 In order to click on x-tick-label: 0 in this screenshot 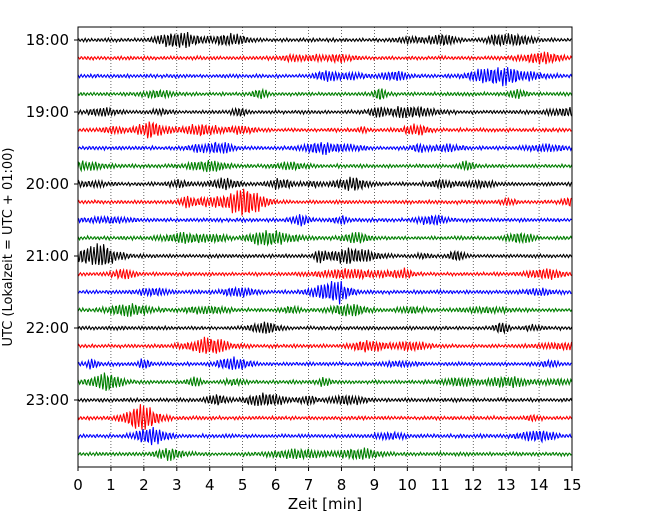, I will do `click(78, 485)`.